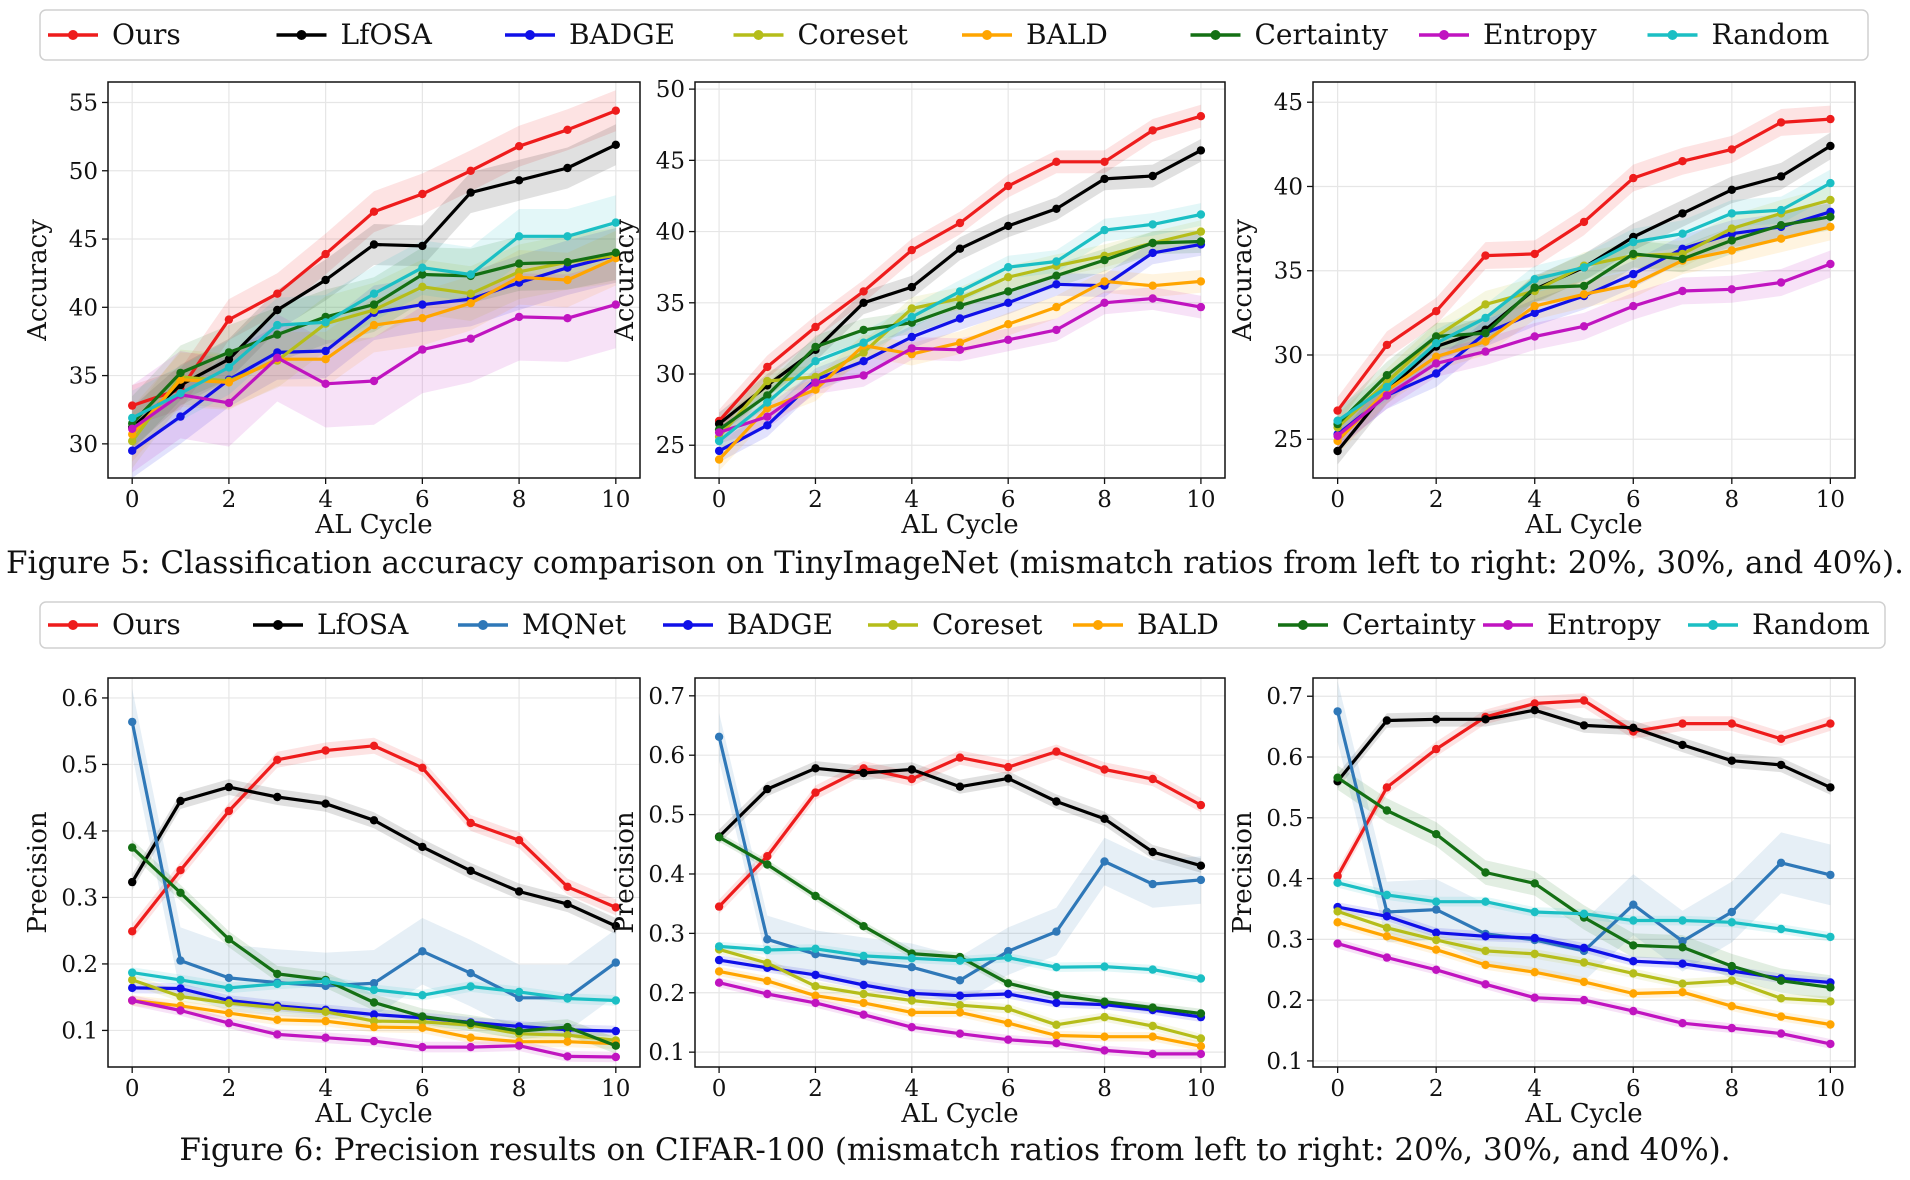 The image size is (1910, 1180). I want to click on x-axis-label: AL Cycle, so click(959, 525).